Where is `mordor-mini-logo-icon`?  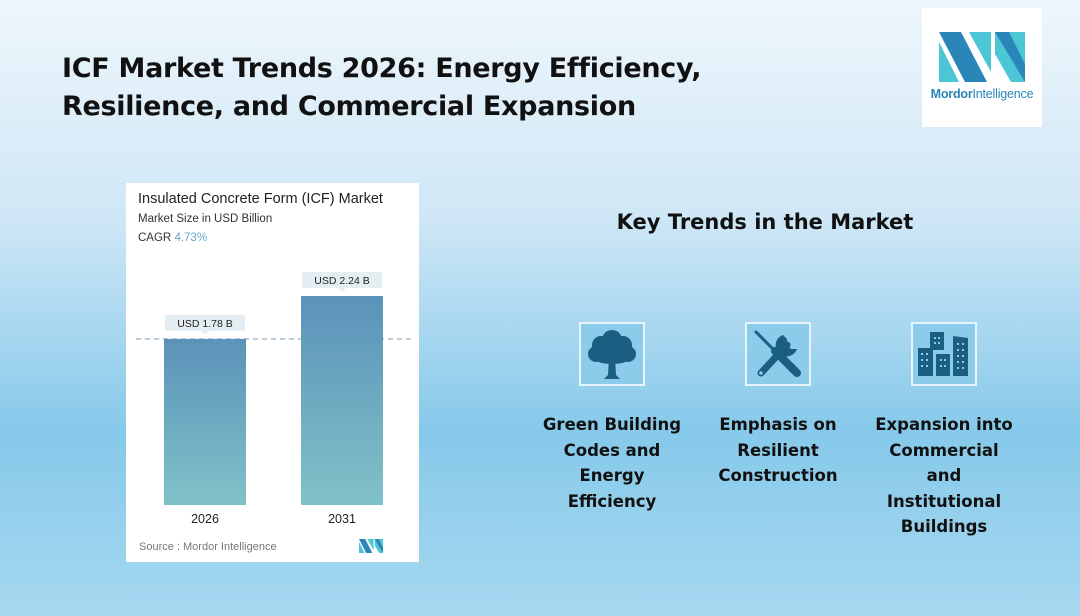
mordor-mini-logo-icon is located at coordinates (371, 546).